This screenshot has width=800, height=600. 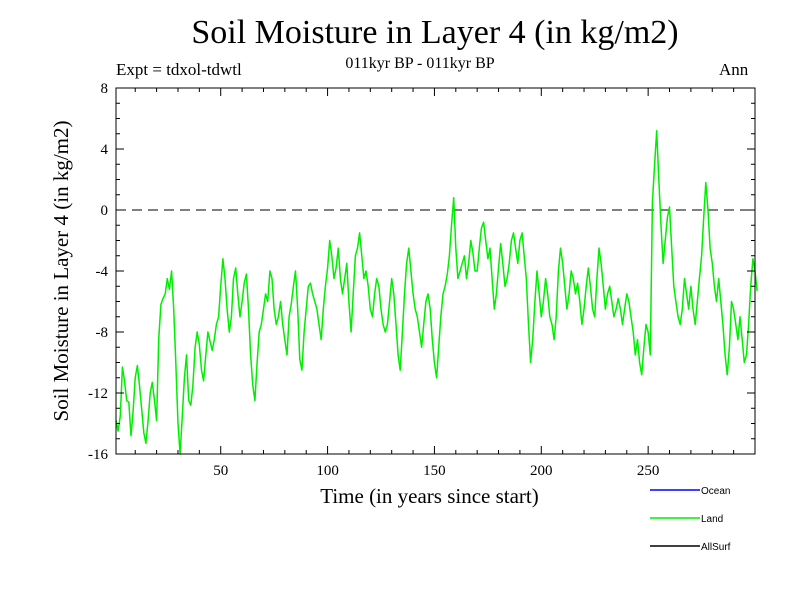 I want to click on x-tick-label: 50, so click(x=220, y=471).